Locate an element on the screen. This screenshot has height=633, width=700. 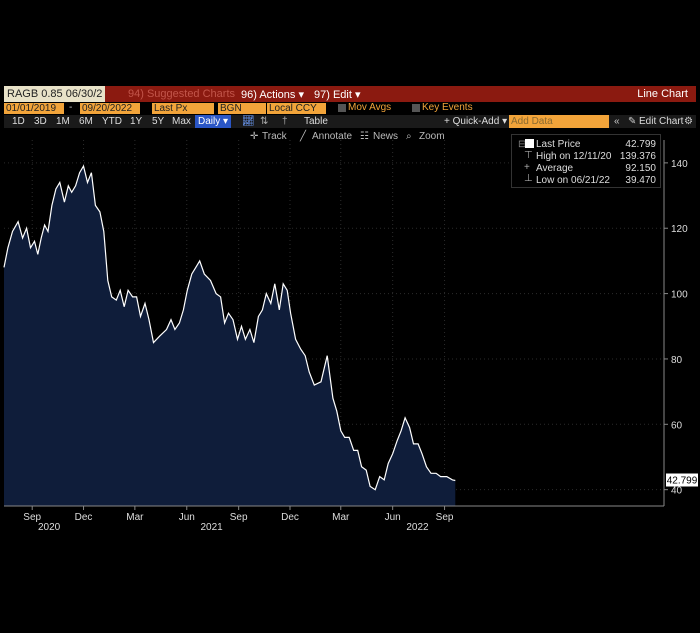
add-data-input: Add Data is located at coordinates (559, 121).